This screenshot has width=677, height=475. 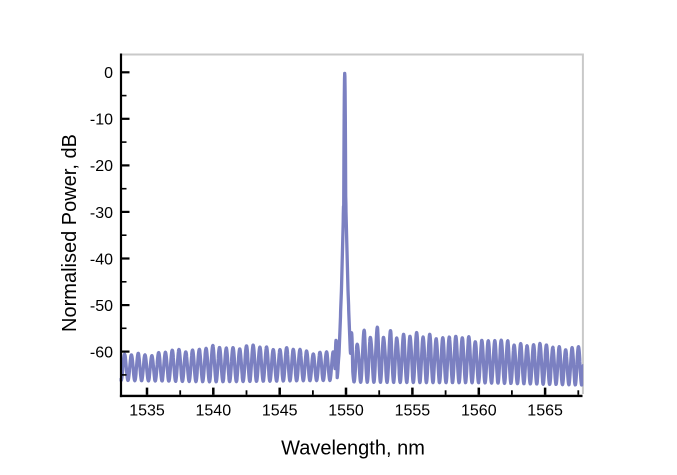 I want to click on svg-text: -60, so click(x=101, y=352).